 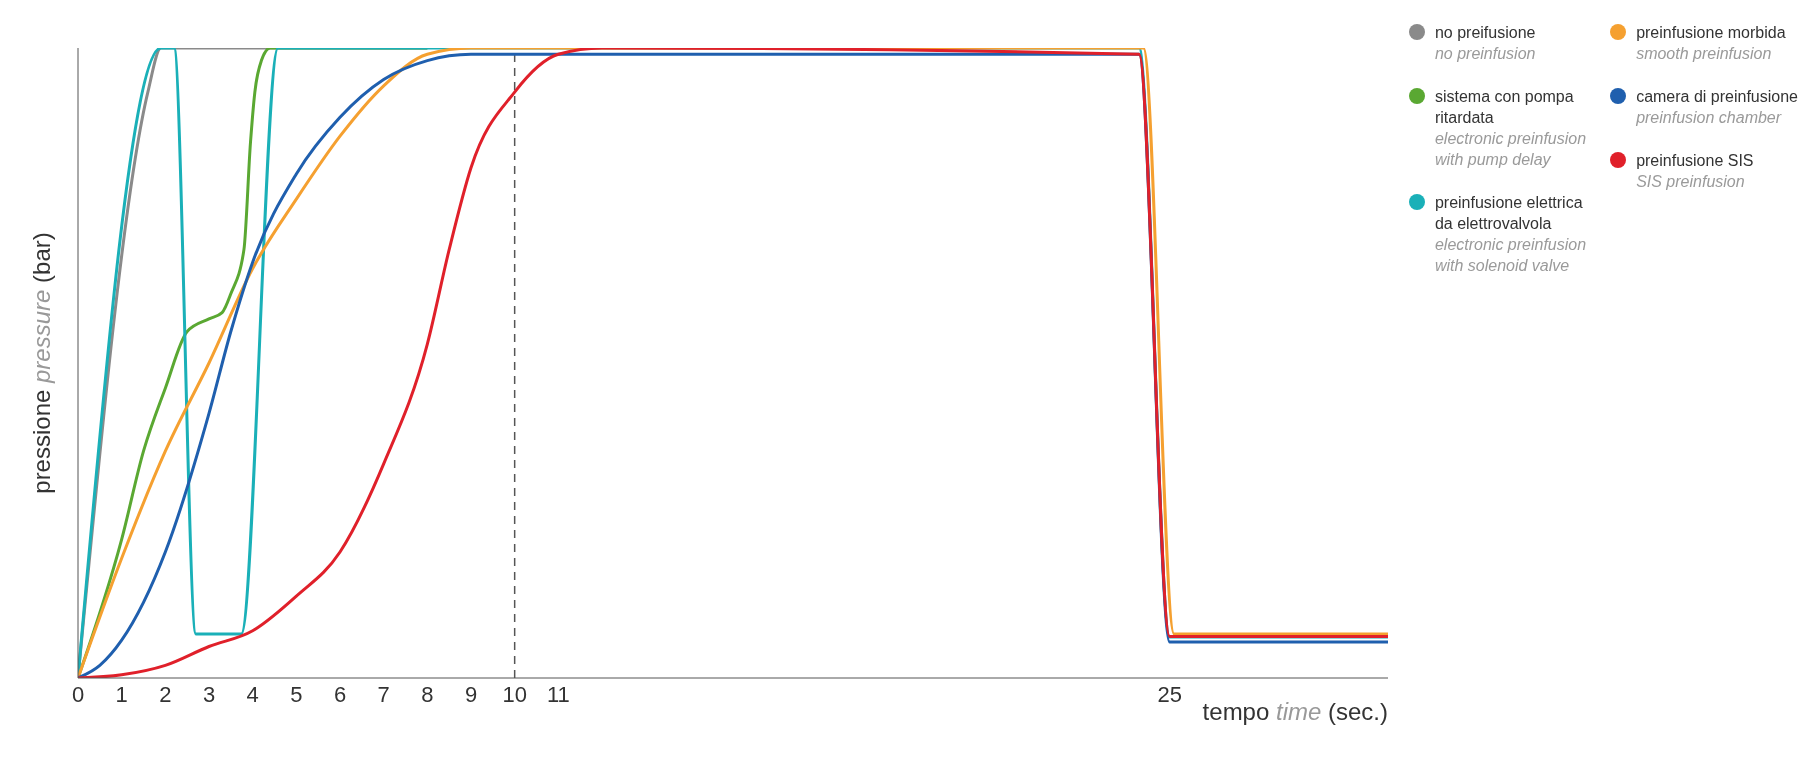 I want to click on x-tick-label: 9, so click(x=471, y=694).